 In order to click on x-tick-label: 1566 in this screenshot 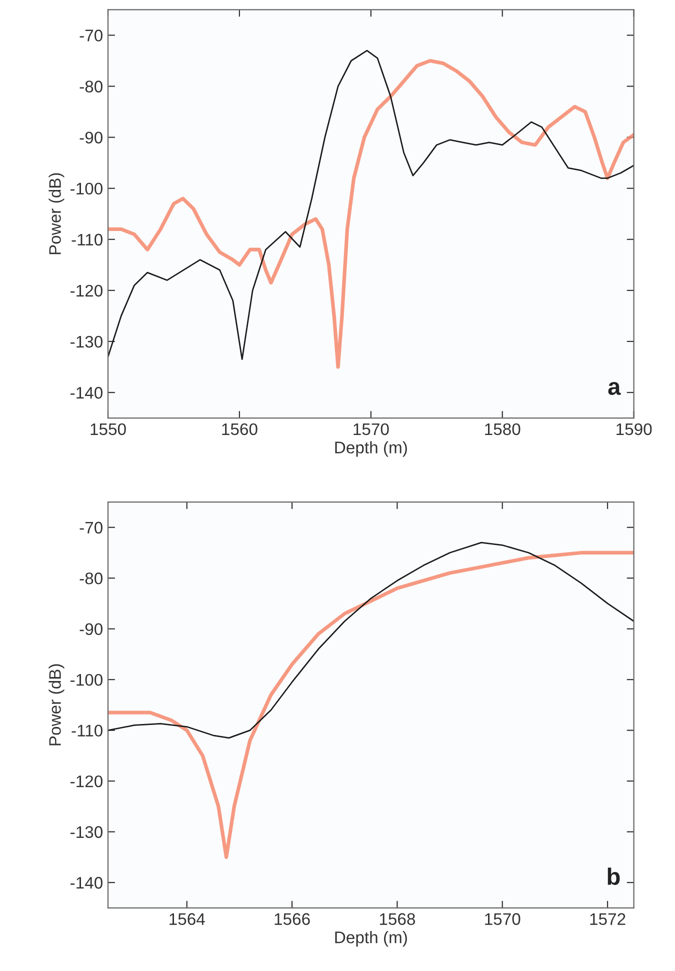, I will do `click(292, 919)`.